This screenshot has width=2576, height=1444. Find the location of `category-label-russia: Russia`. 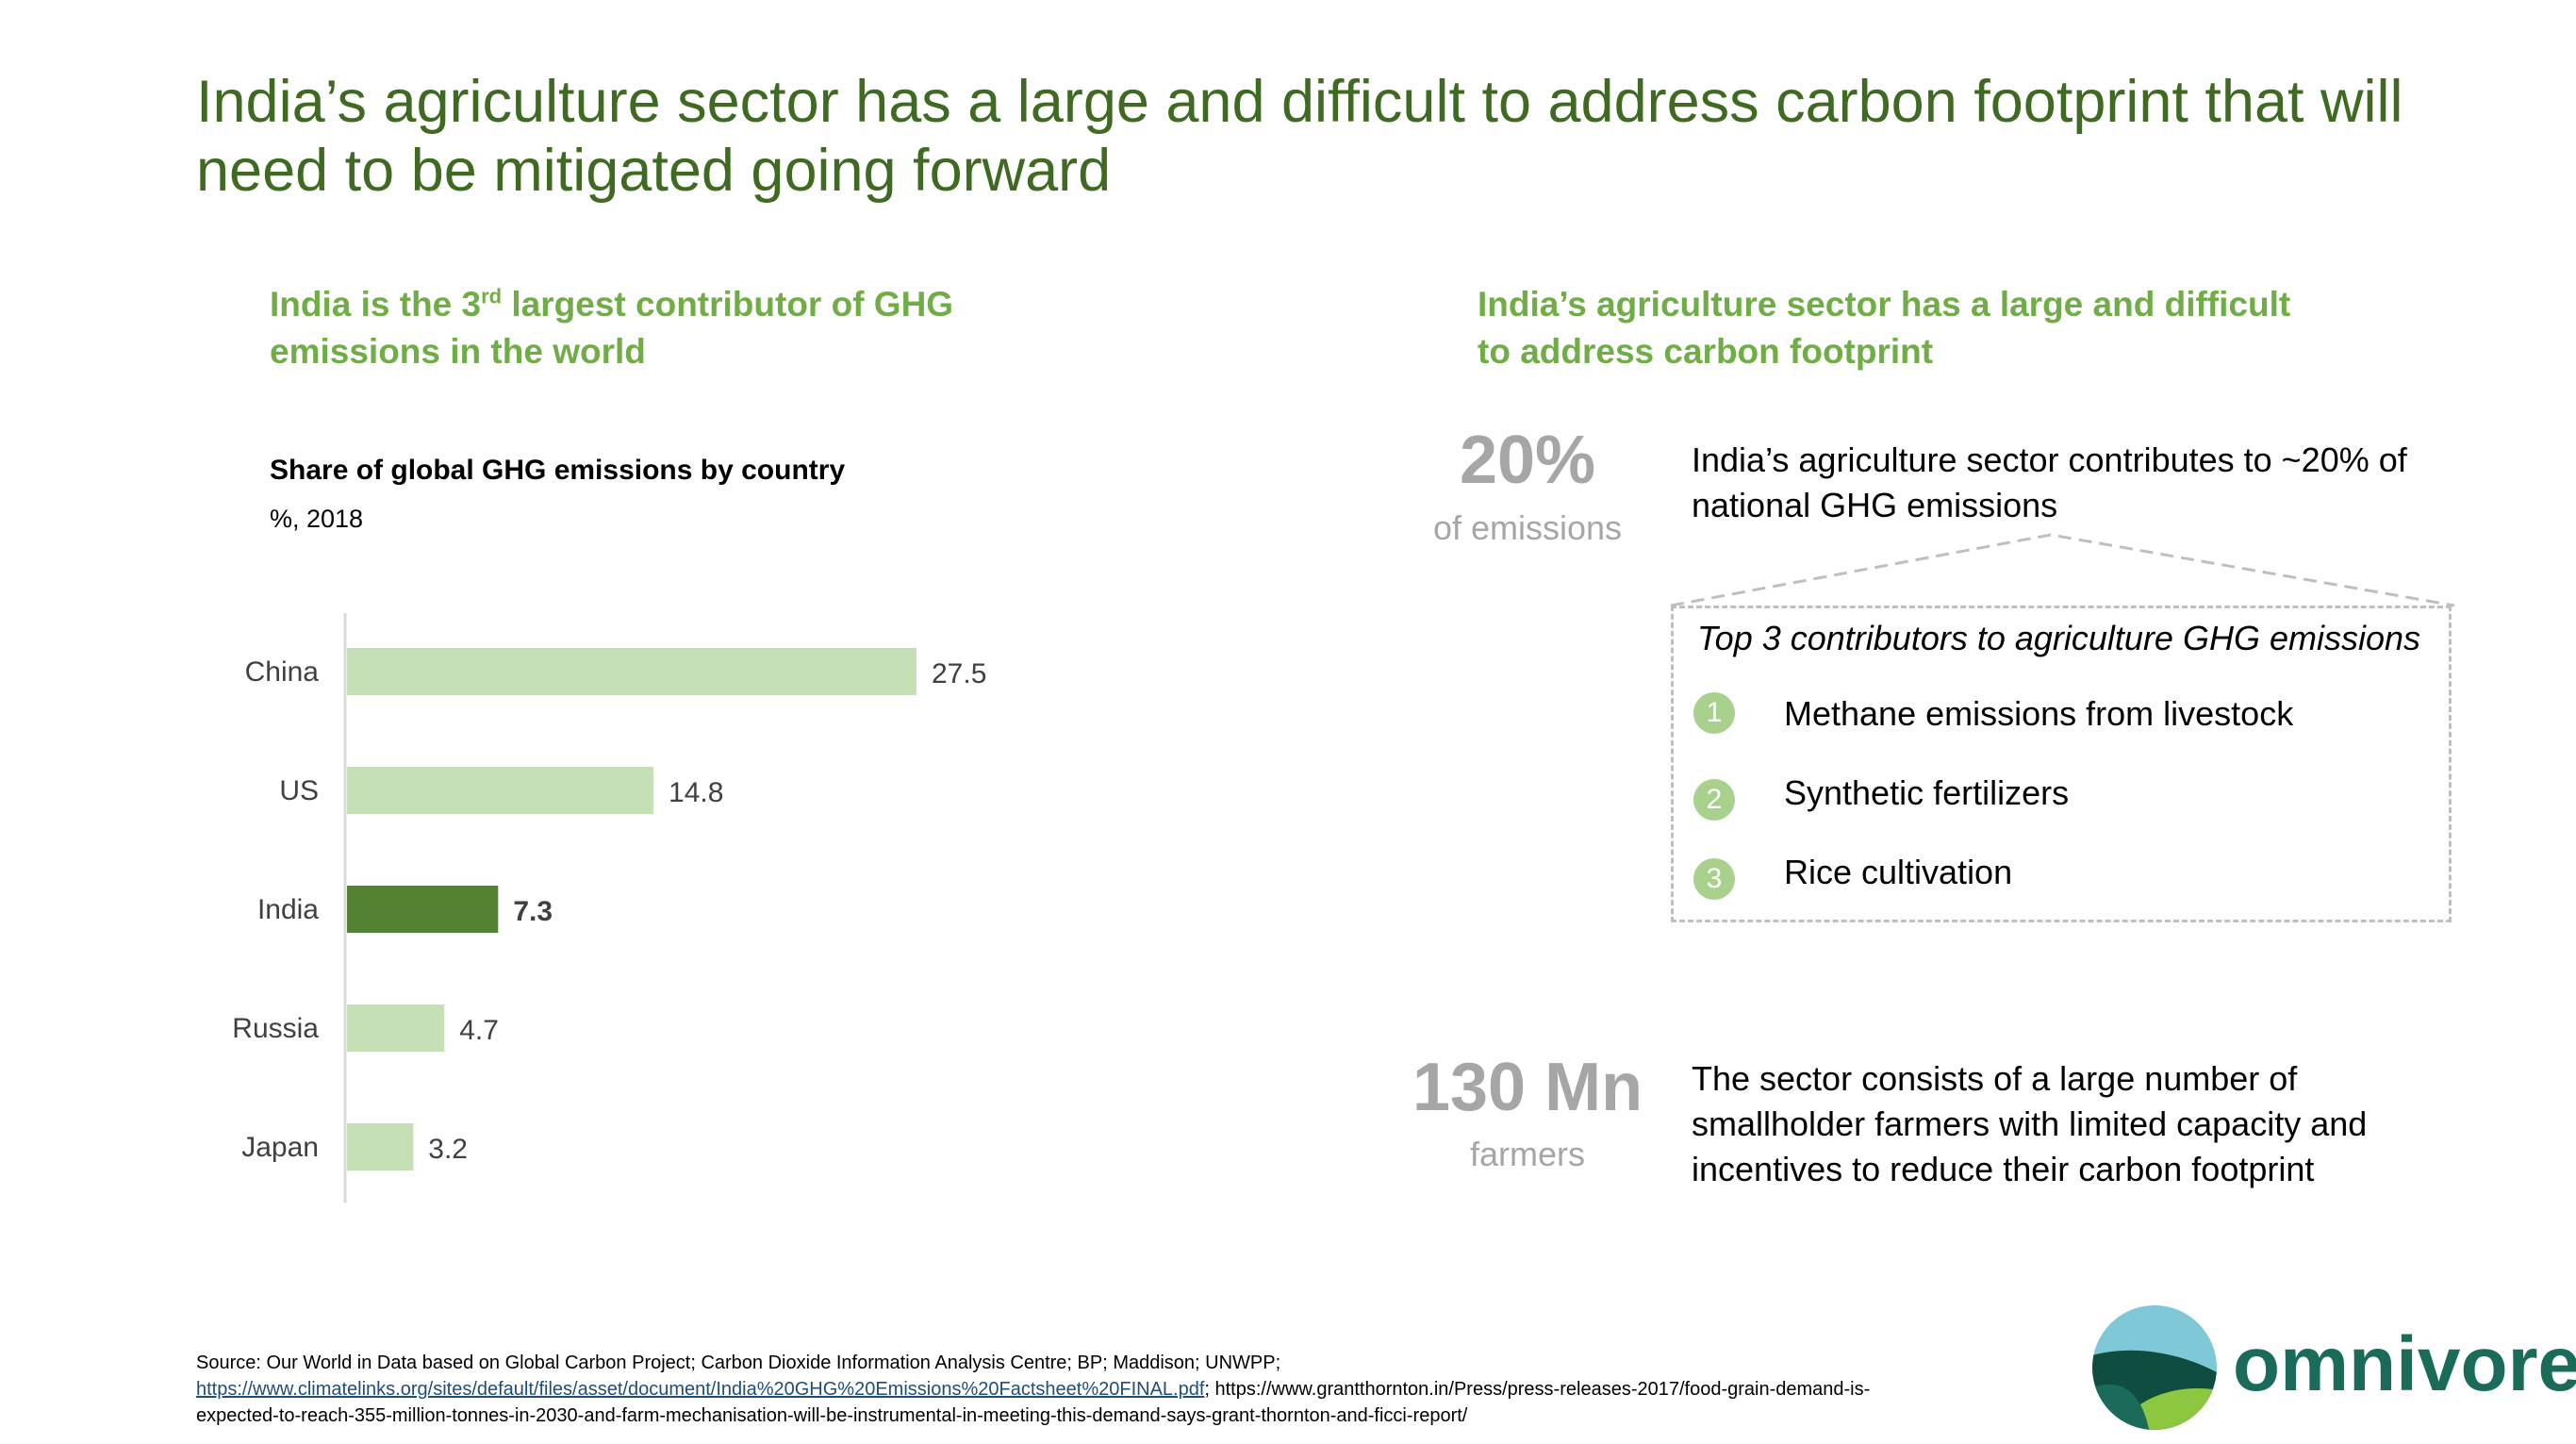

category-label-russia: Russia is located at coordinates (275, 1028).